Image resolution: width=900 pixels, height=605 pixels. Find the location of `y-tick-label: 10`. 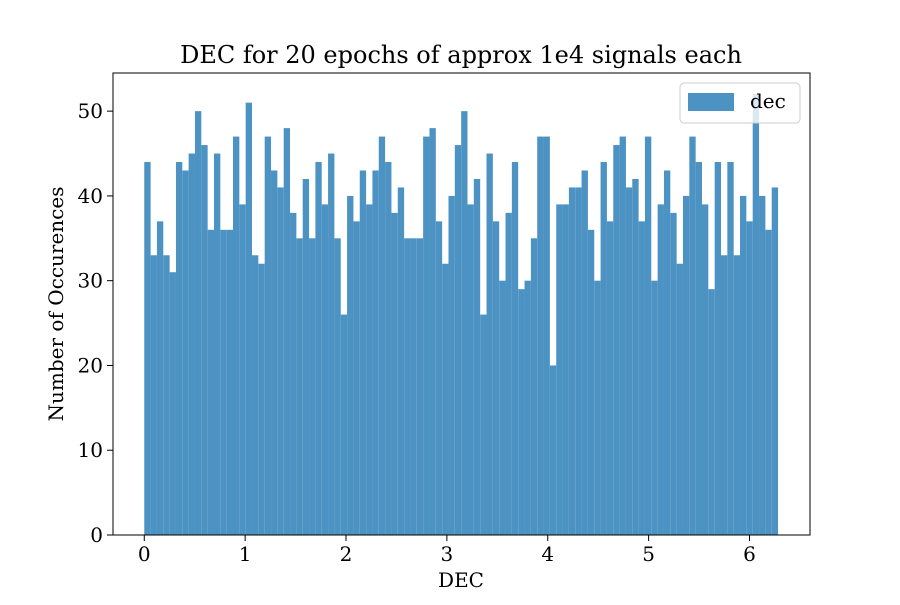

y-tick-label: 10 is located at coordinates (90, 450).